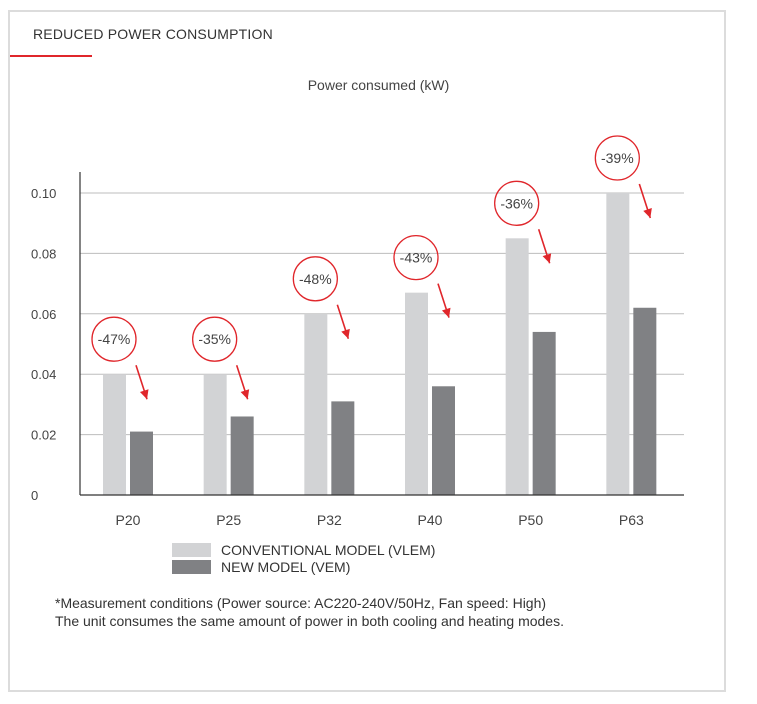 Image resolution: width=757 pixels, height=704 pixels. I want to click on y-tick-label: 0.02, so click(43, 435).